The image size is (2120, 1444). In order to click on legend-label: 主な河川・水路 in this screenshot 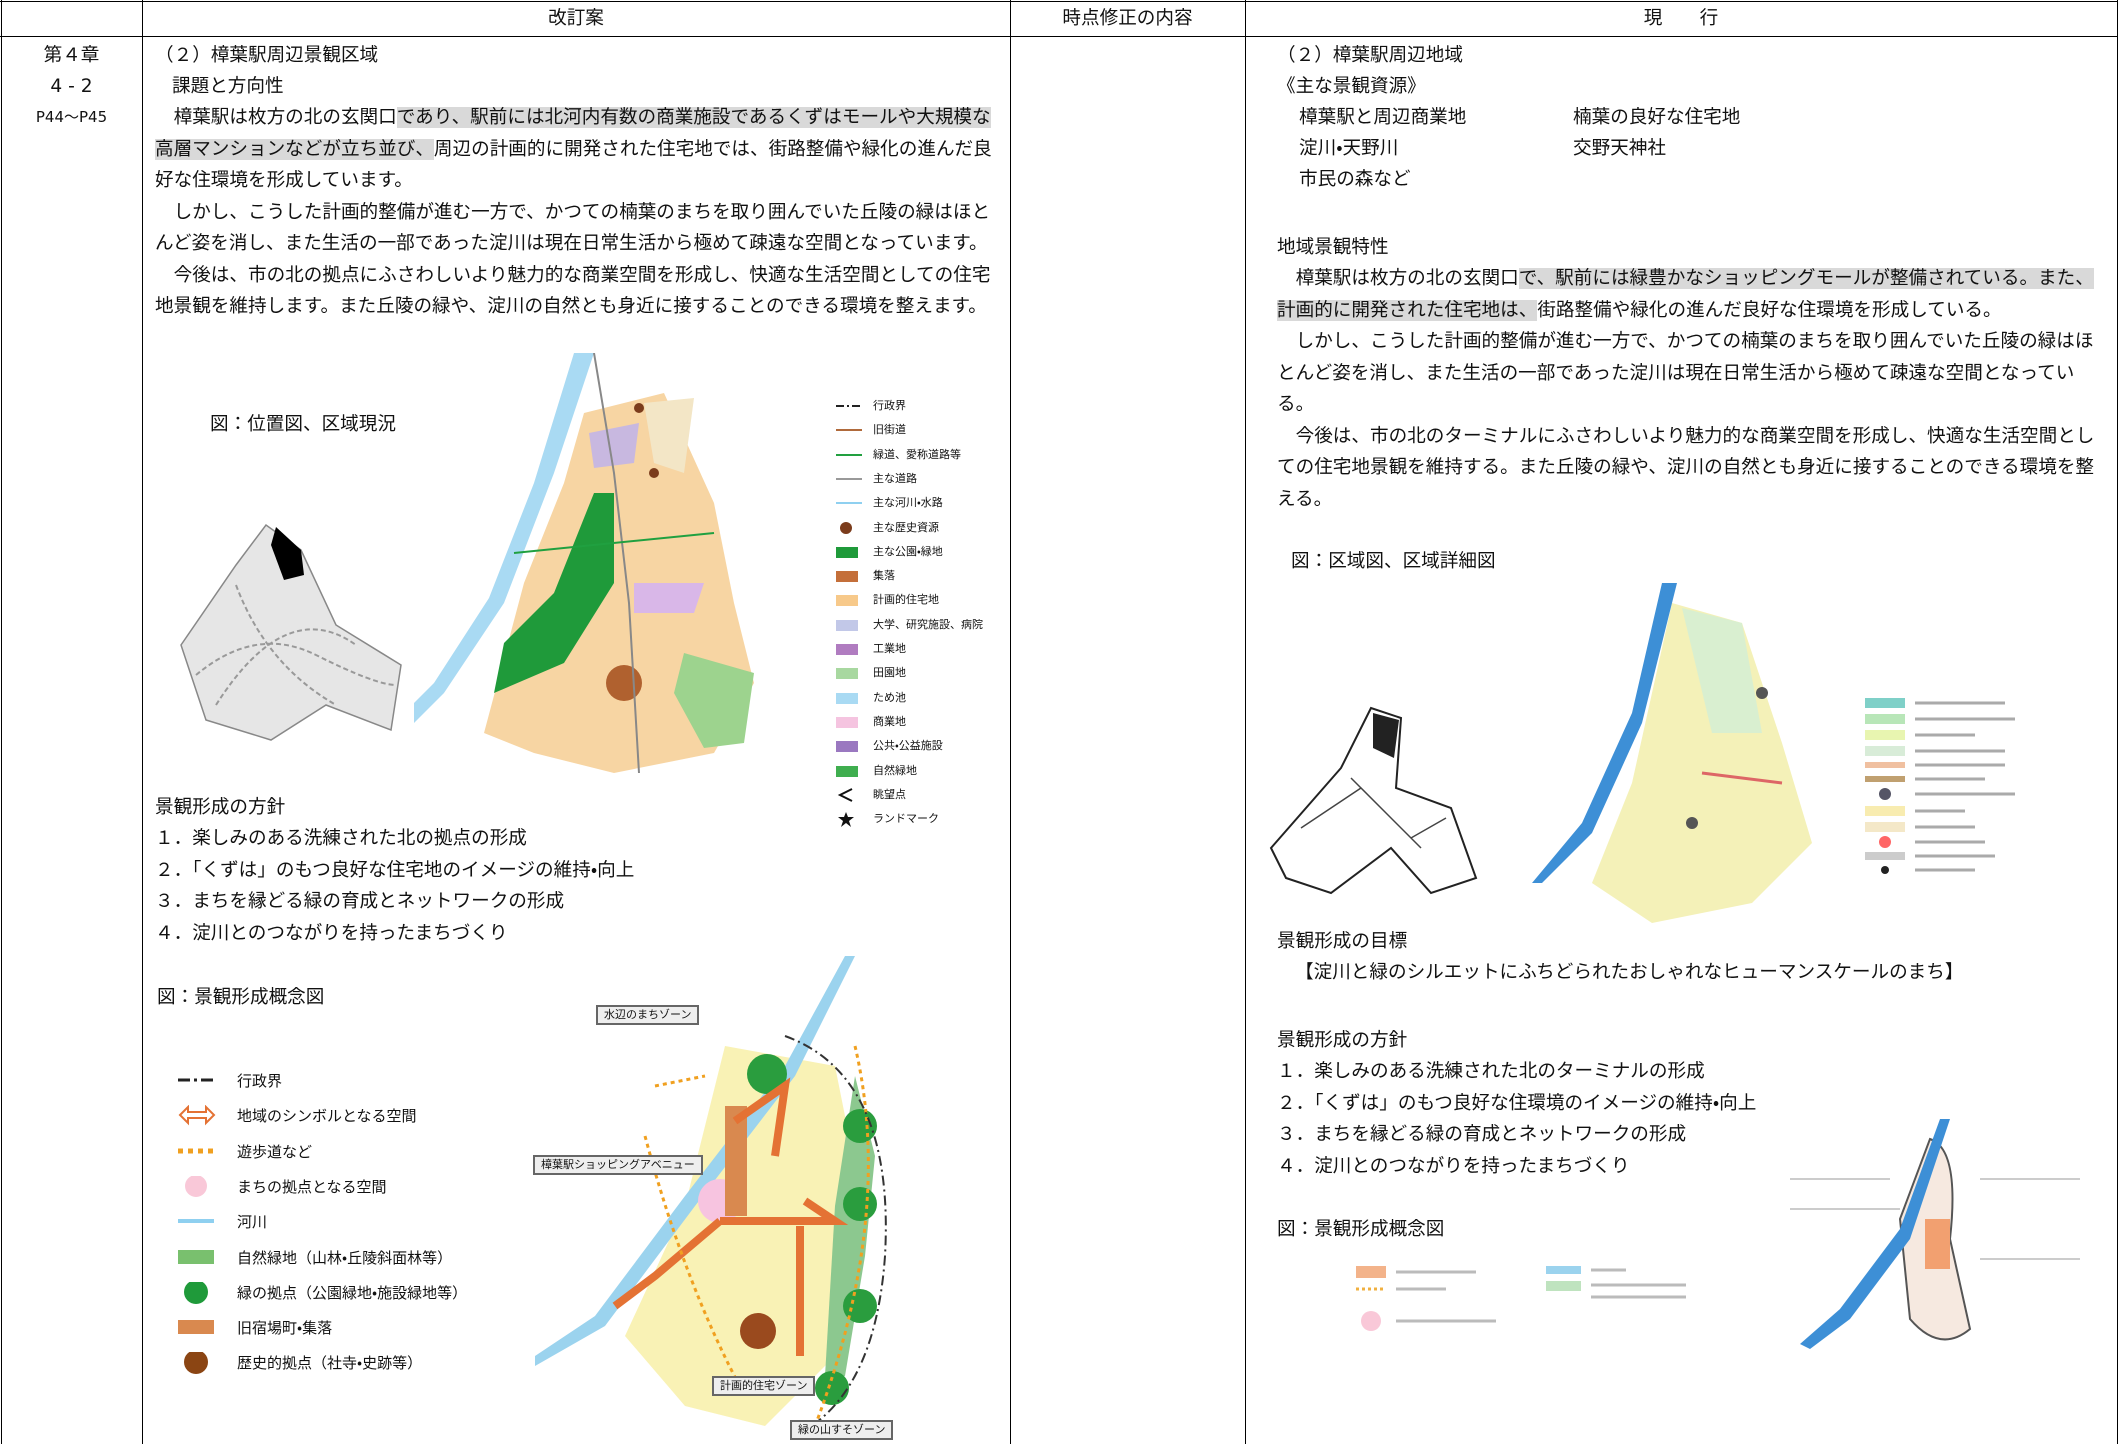, I will do `click(908, 503)`.